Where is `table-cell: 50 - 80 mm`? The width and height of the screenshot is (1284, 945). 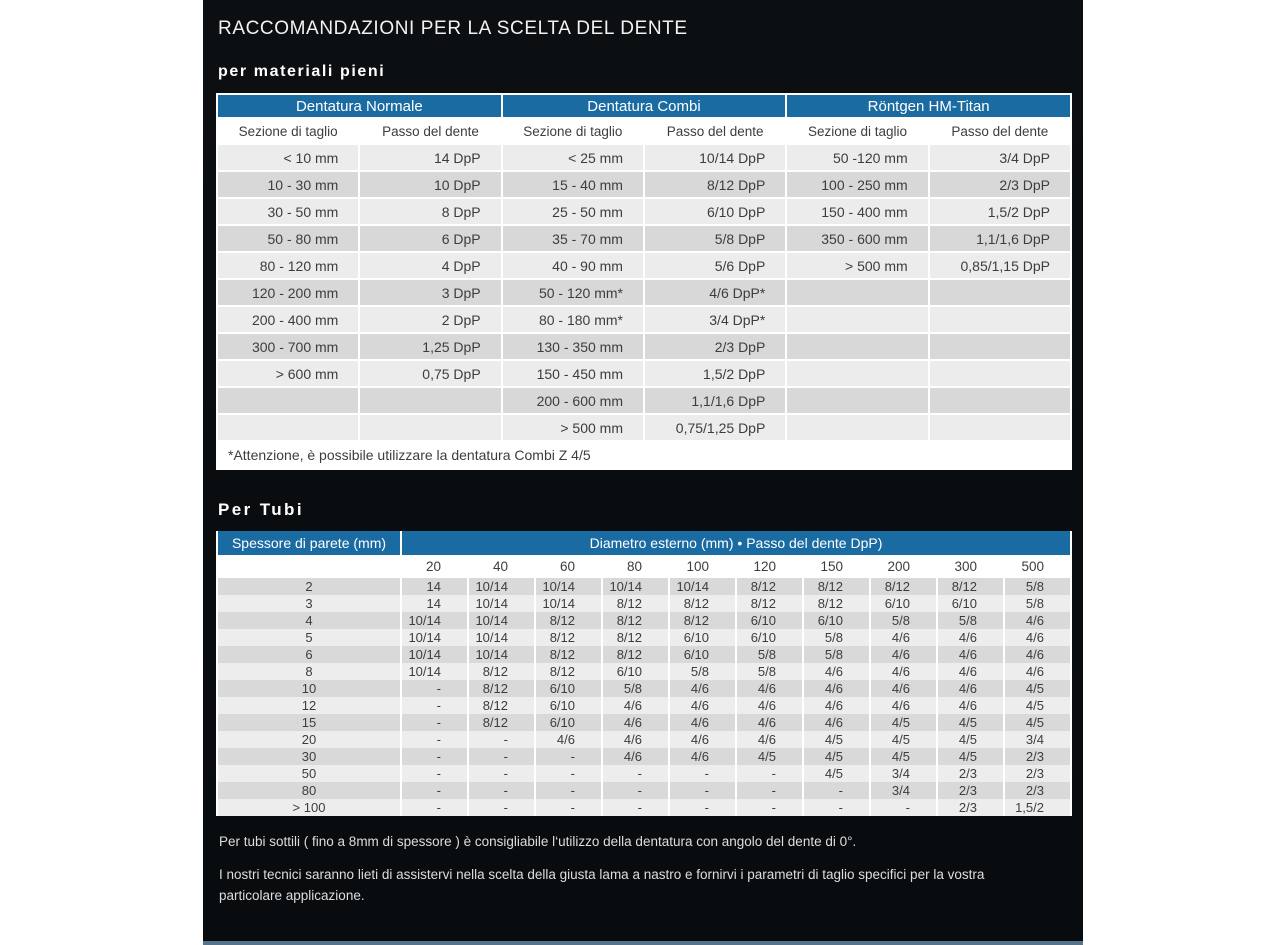
table-cell: 50 - 80 mm is located at coordinates (288, 238).